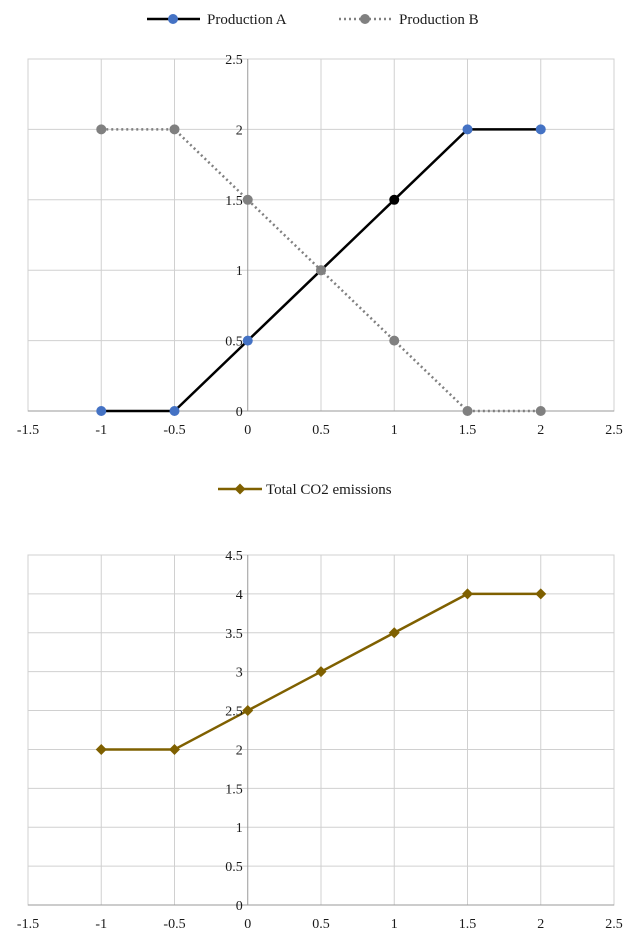 Image resolution: width=627 pixels, height=943 pixels. Describe the element at coordinates (247, 20) in the screenshot. I see `legend-label-production-a: Production A` at that location.